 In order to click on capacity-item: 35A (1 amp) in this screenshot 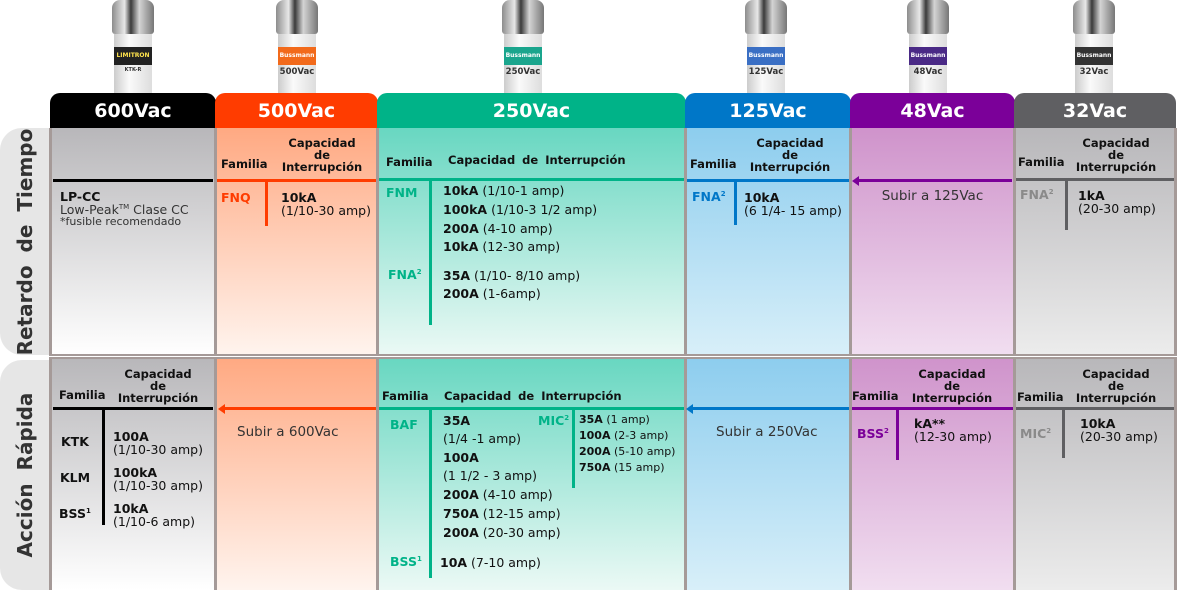, I will do `click(614, 419)`.